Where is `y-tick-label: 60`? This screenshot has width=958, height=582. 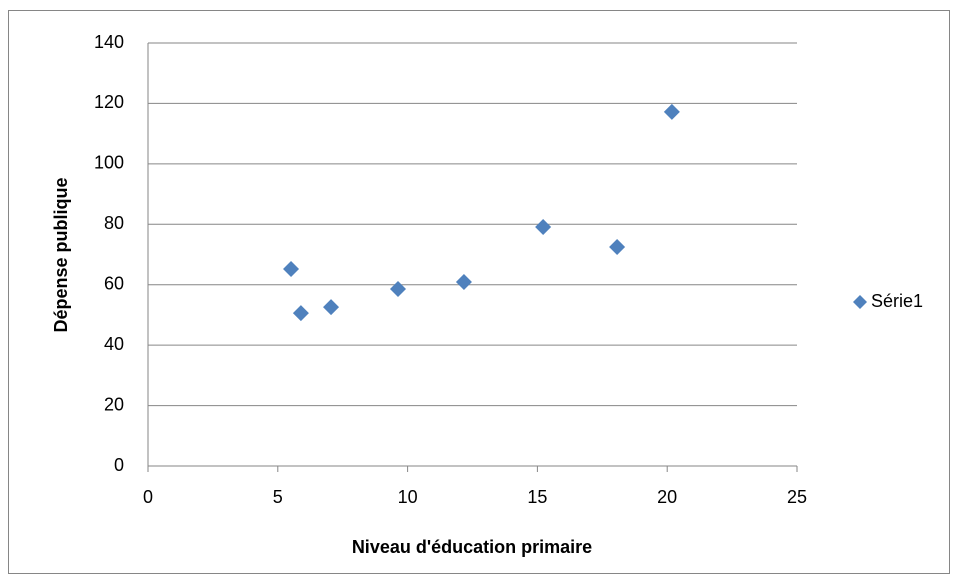
y-tick-label: 60 is located at coordinates (114, 283).